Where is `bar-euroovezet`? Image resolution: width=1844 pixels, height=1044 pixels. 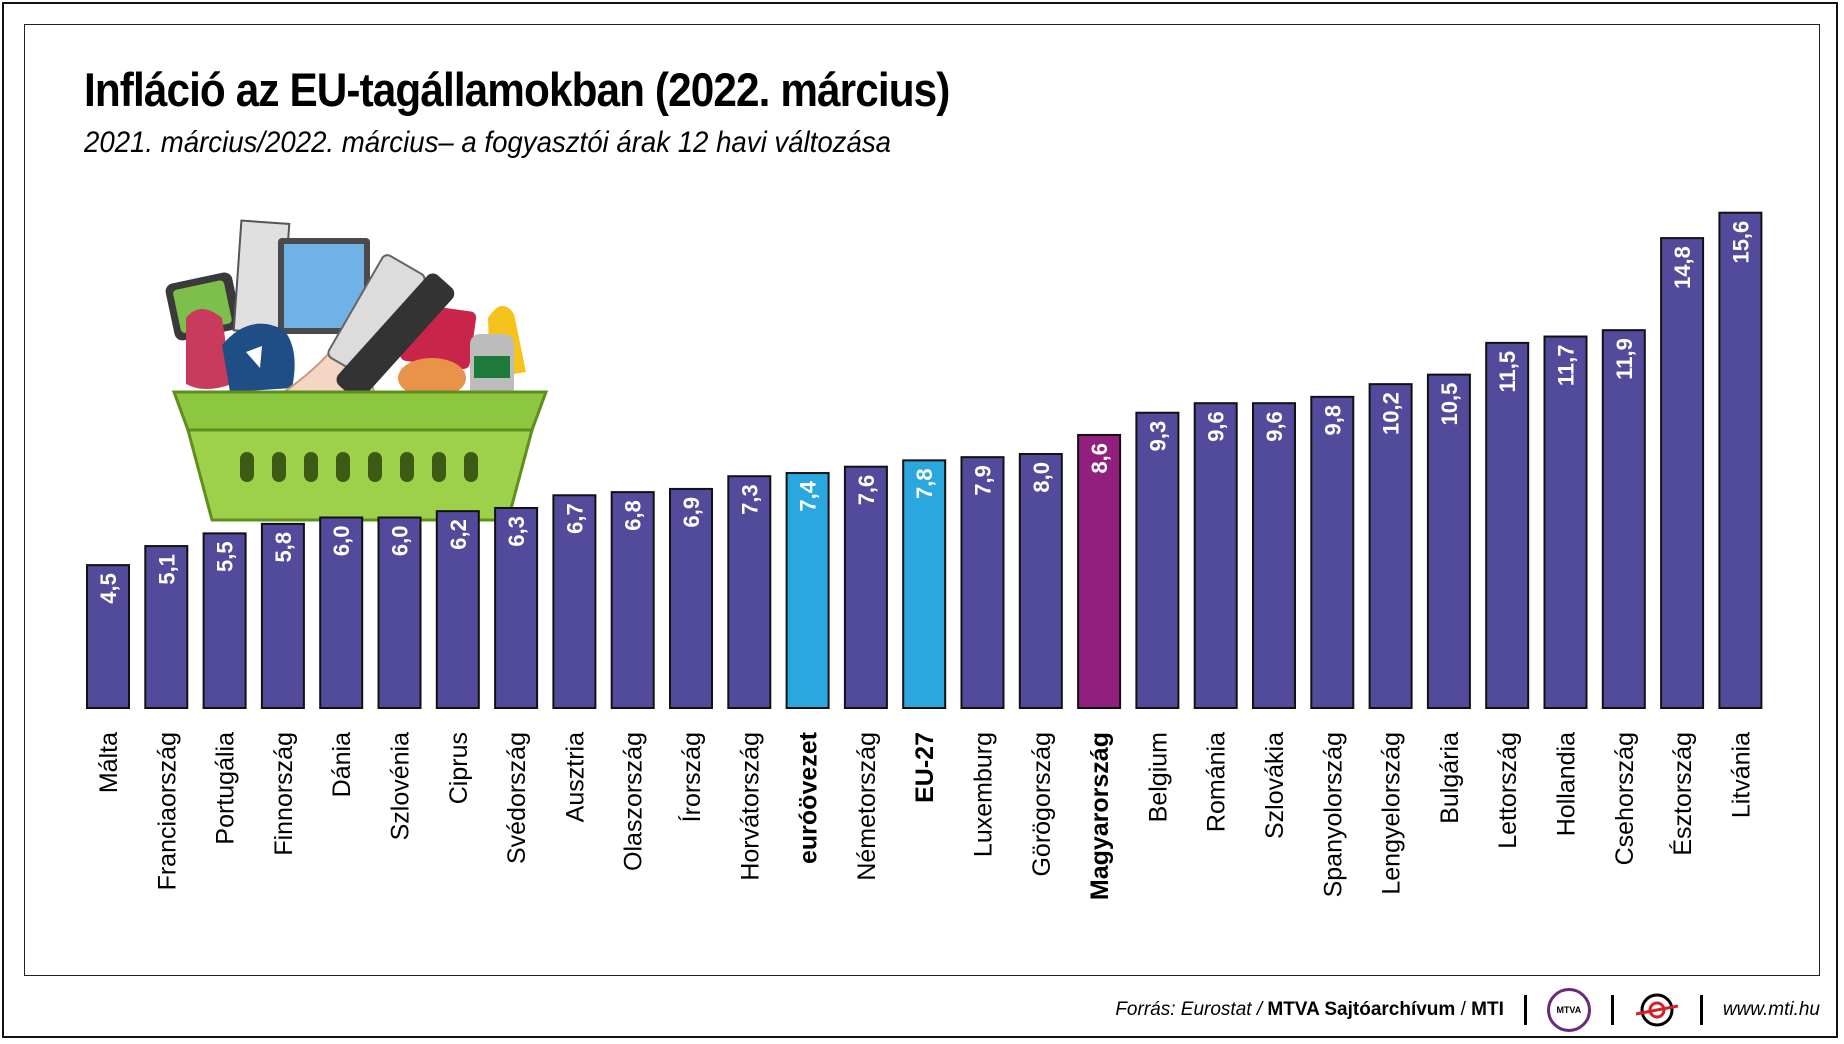 bar-euroovezet is located at coordinates (807, 590).